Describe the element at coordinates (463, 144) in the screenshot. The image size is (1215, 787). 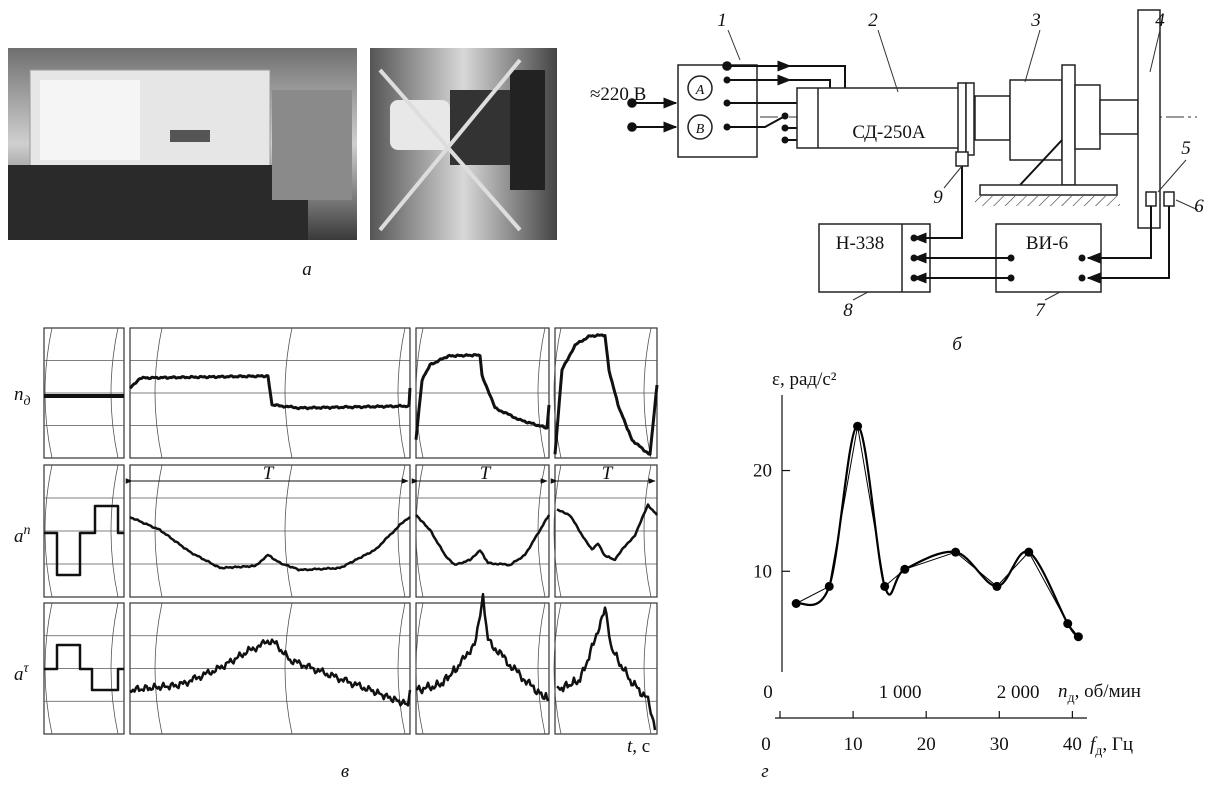
I see `photo-stand` at that location.